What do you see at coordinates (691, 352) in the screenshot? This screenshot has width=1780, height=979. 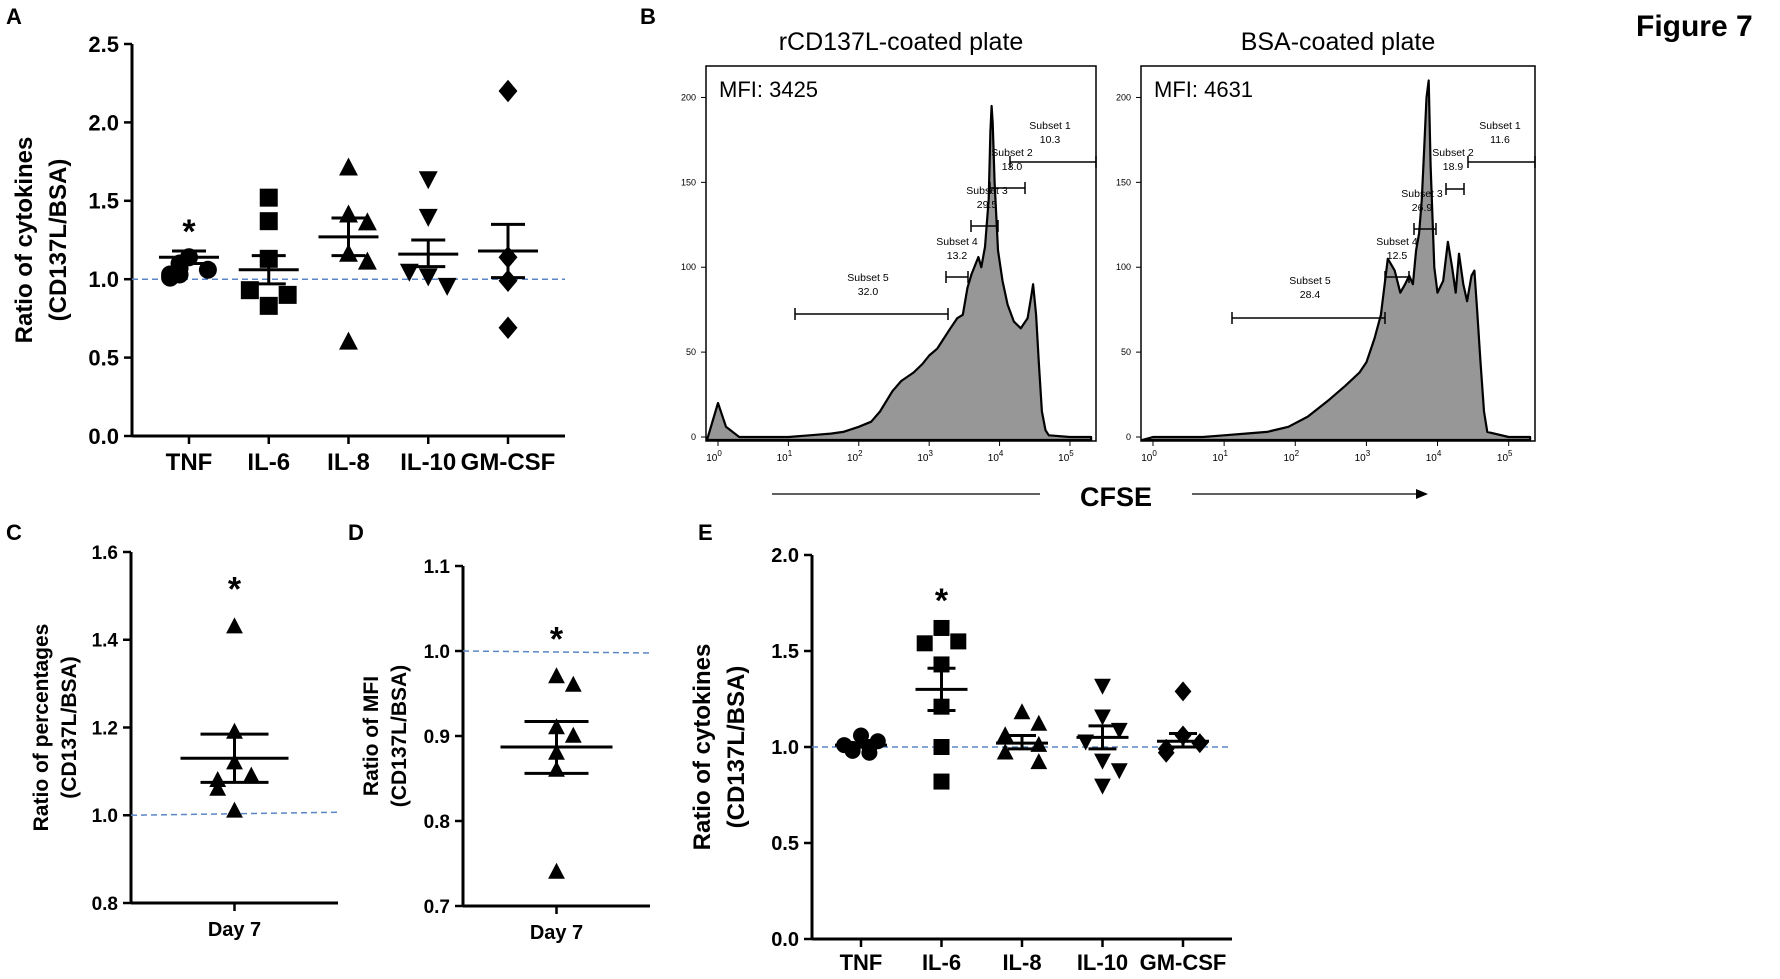 I see `y-tick-label: 50` at bounding box center [691, 352].